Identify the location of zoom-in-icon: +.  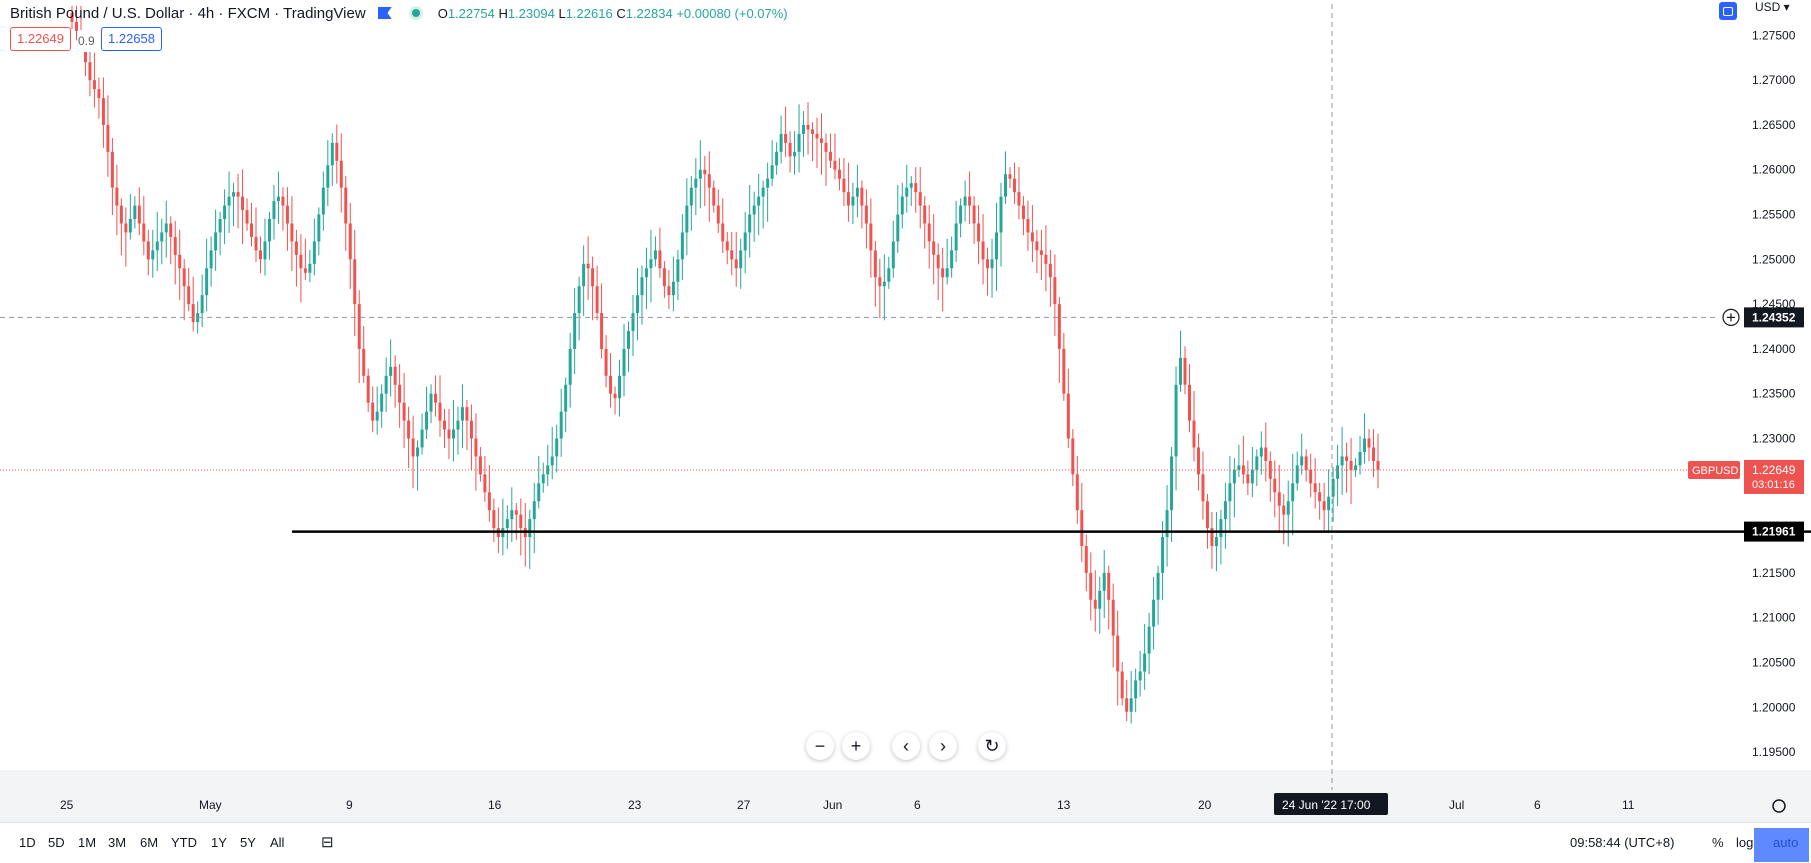
(856, 746).